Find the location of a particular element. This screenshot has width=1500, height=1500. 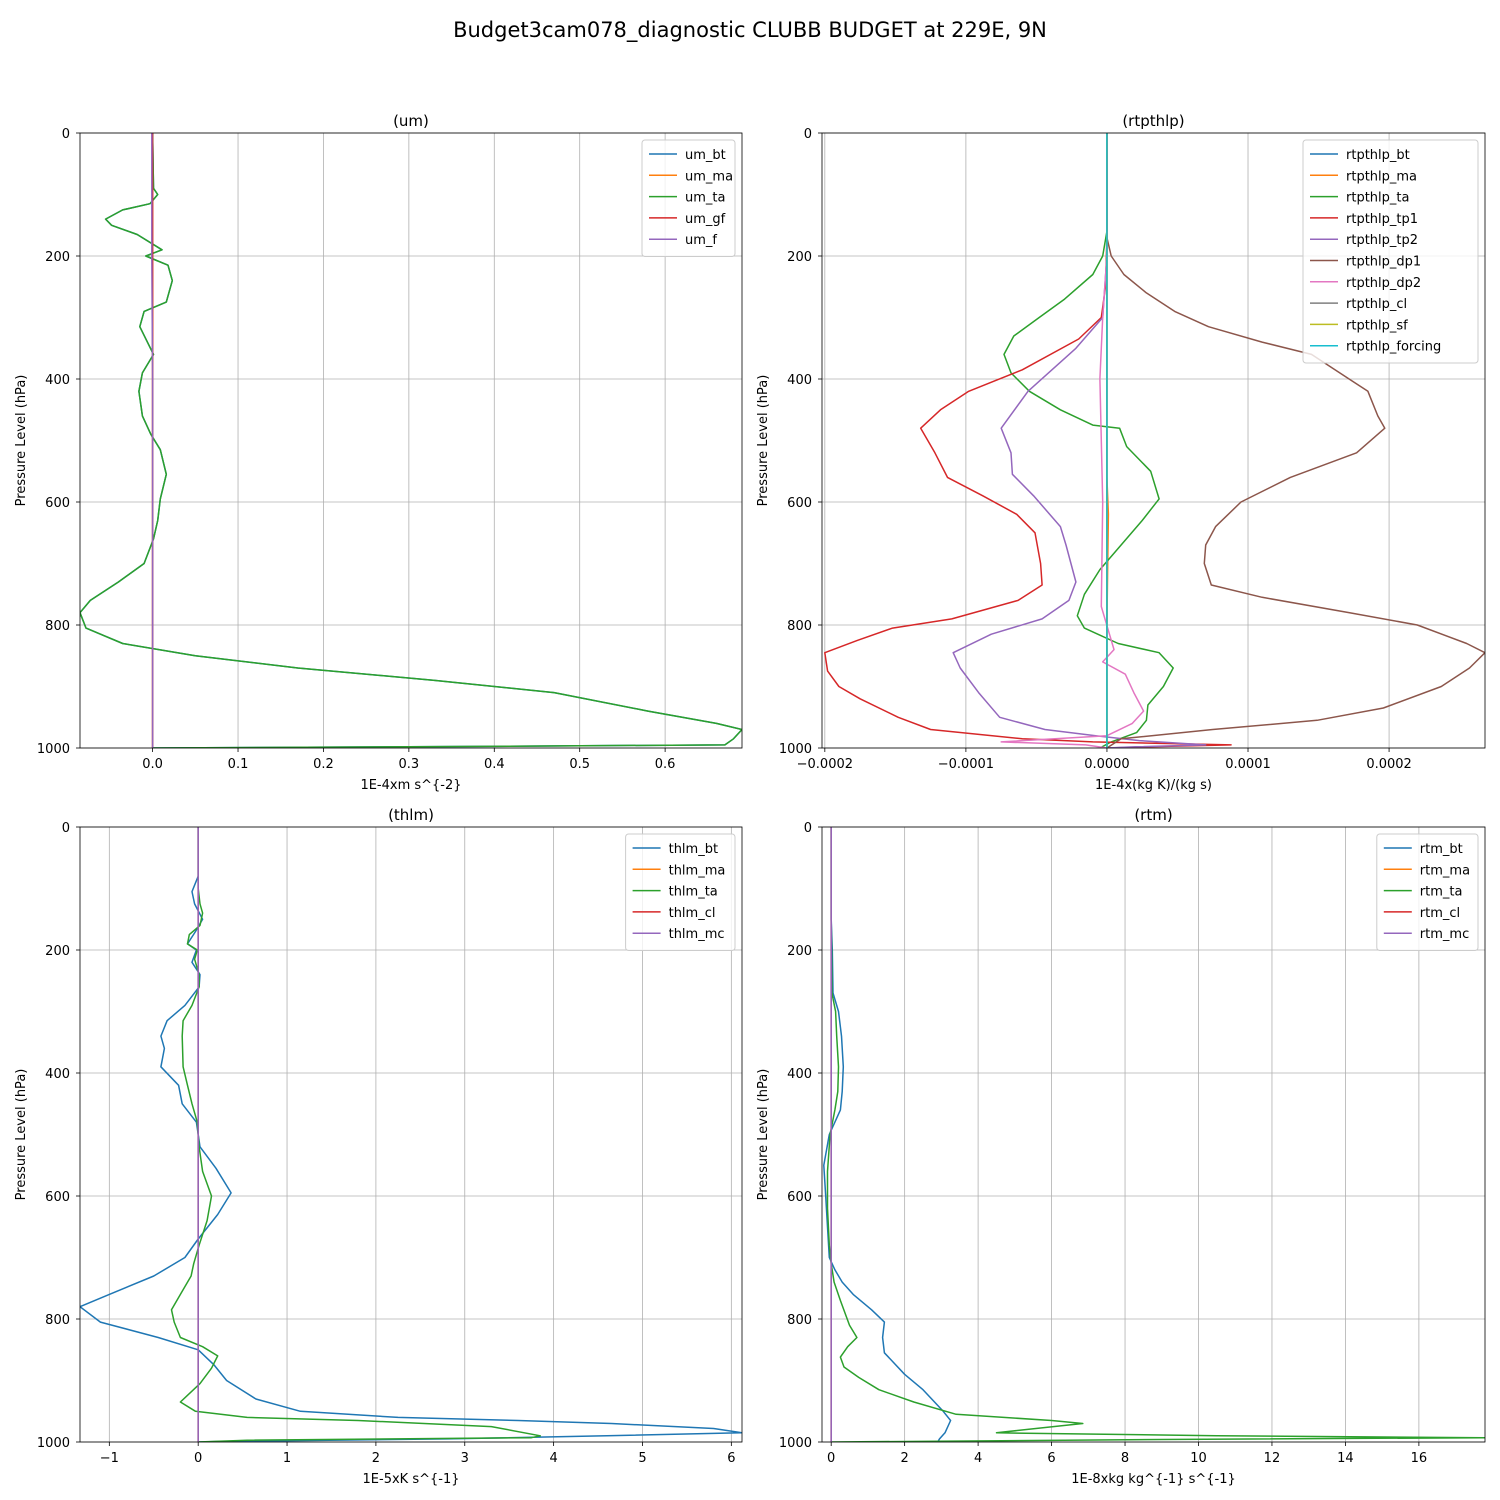

legend-entry: um_ma is located at coordinates (709, 176).